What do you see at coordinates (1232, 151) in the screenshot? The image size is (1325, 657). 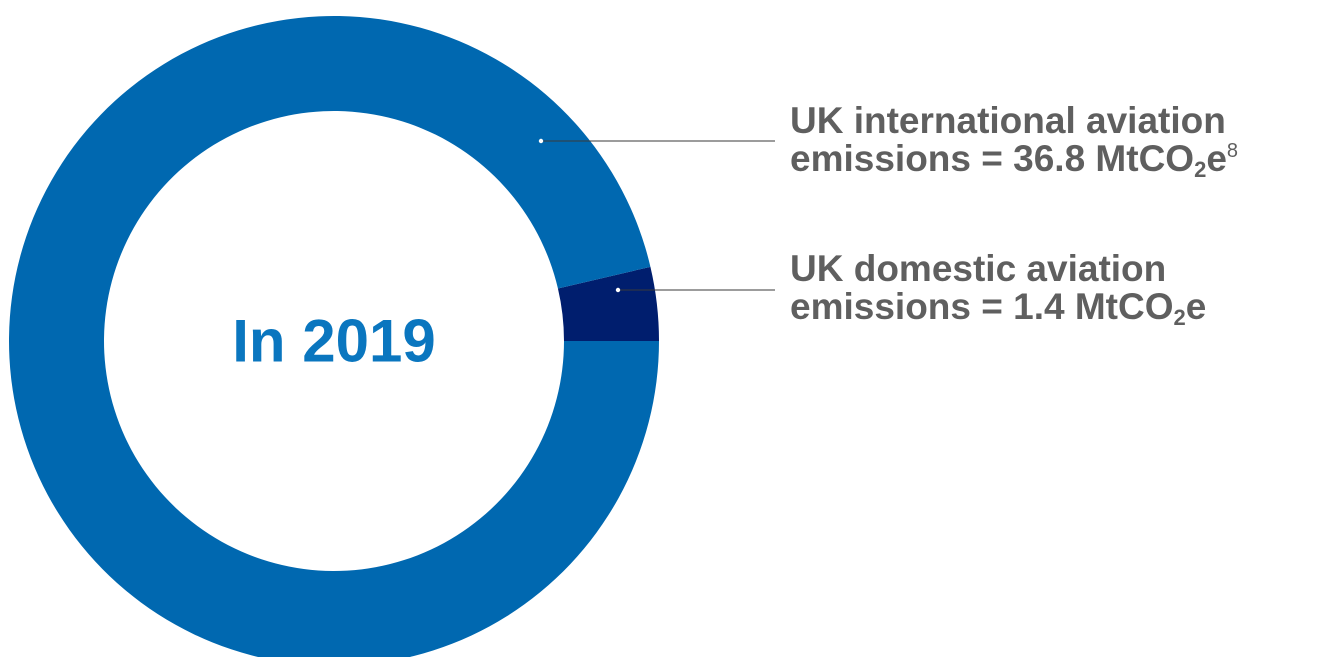 I see `label-international-footnote: 8` at bounding box center [1232, 151].